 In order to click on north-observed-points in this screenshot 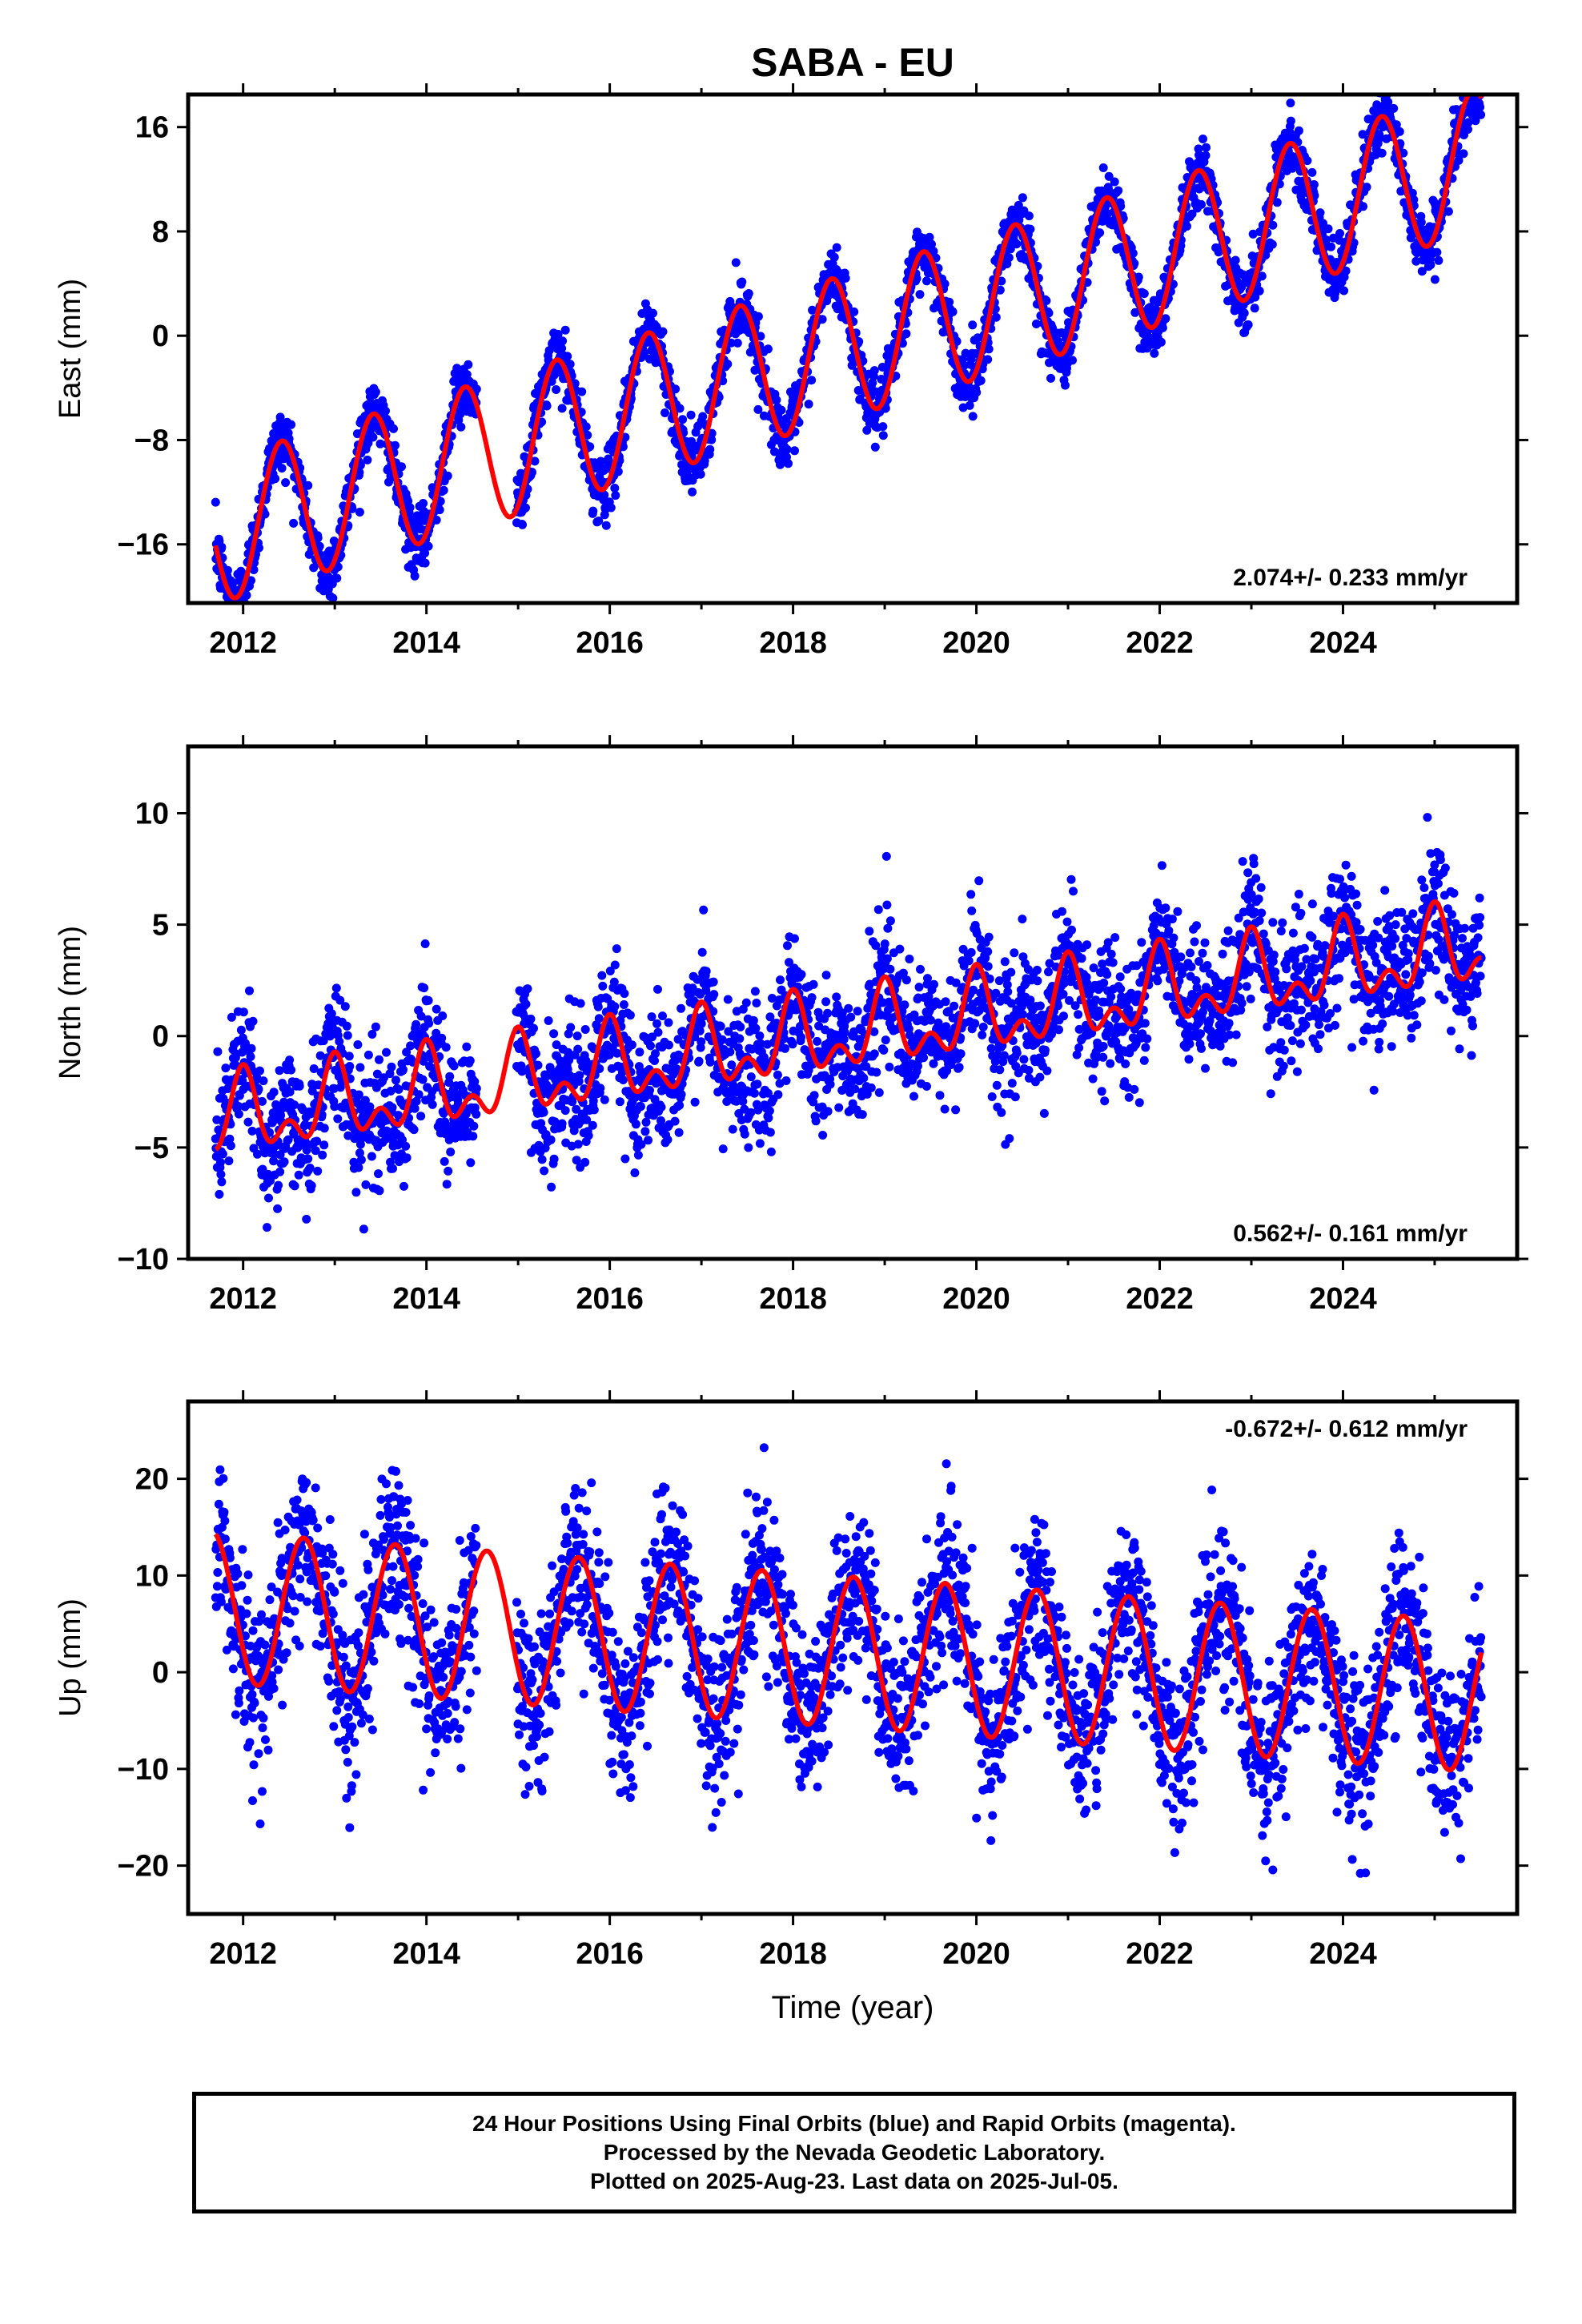, I will do `click(848, 1023)`.